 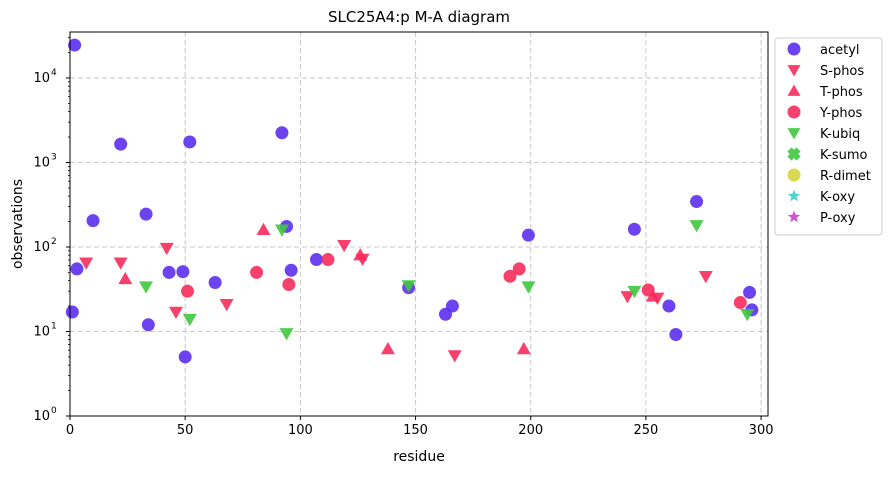 I want to click on x-tick-label: 50, so click(x=185, y=430).